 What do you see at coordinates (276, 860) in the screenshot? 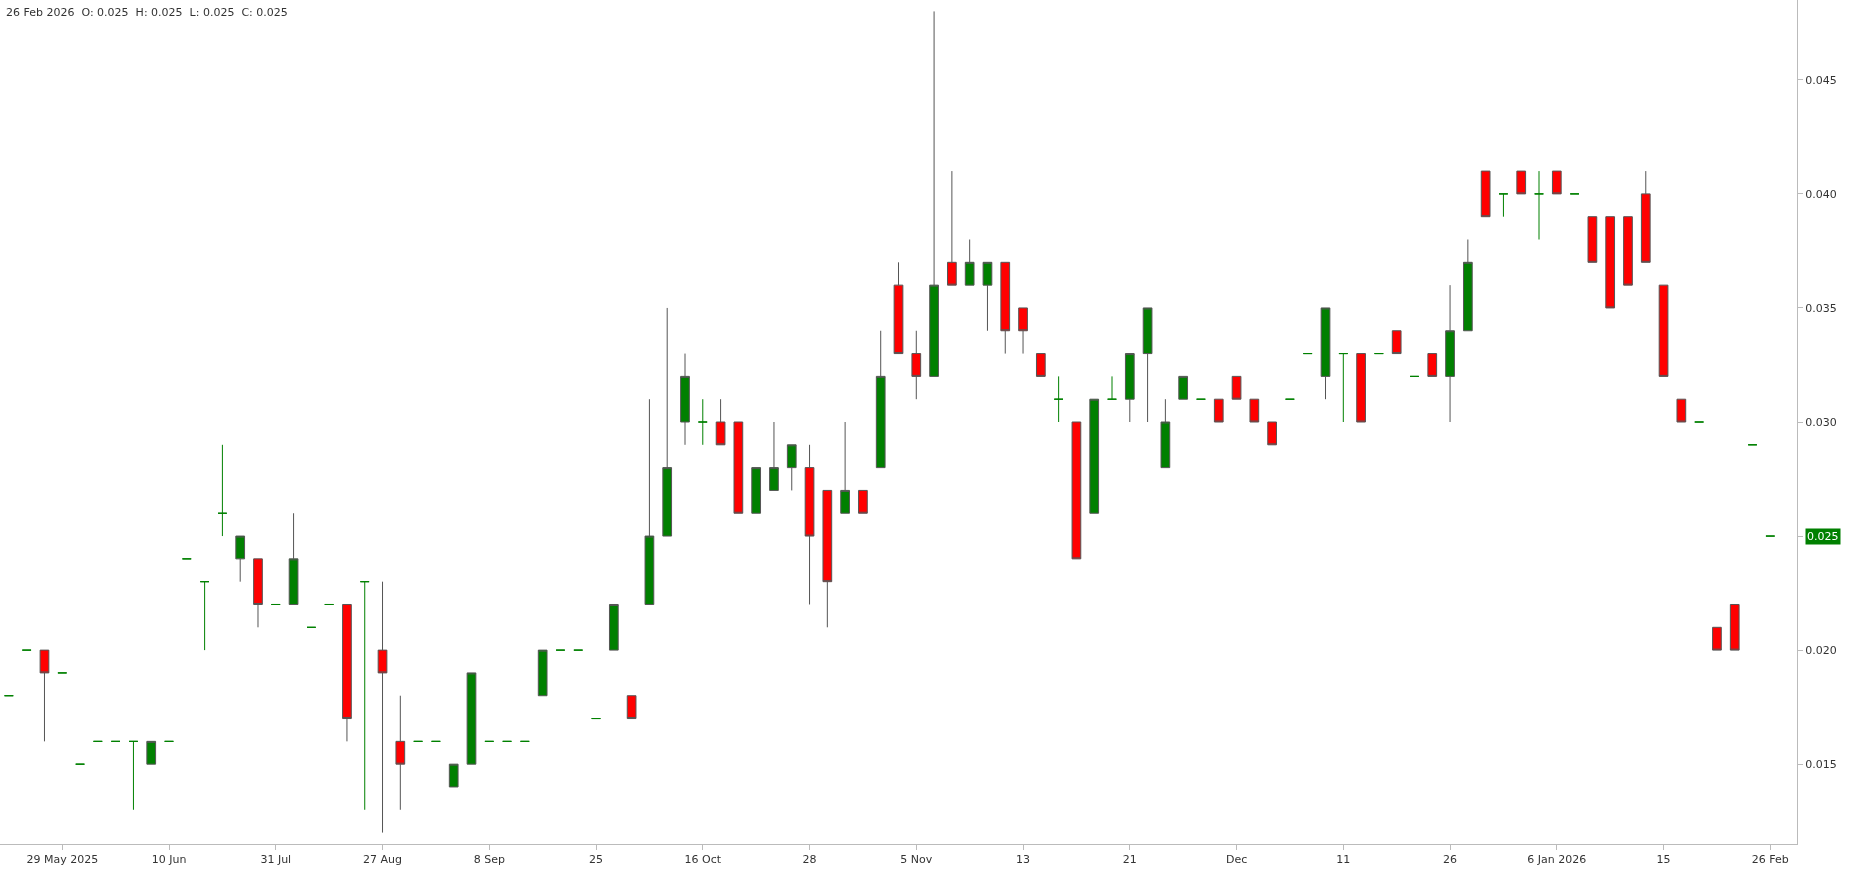
I see `x-tick-label: 31 Jul` at bounding box center [276, 860].